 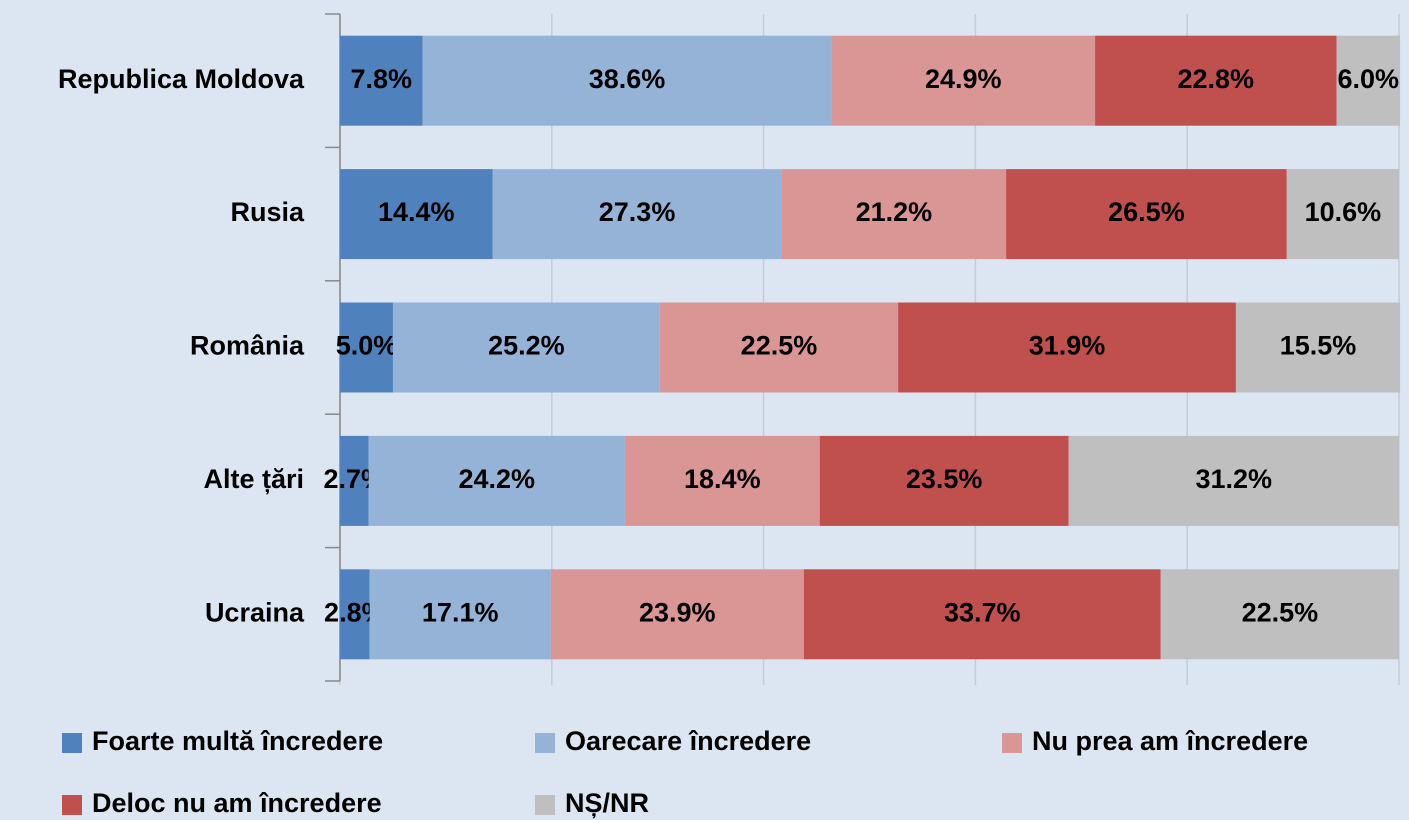 I want to click on data-label: 23.5%, so click(x=944, y=479).